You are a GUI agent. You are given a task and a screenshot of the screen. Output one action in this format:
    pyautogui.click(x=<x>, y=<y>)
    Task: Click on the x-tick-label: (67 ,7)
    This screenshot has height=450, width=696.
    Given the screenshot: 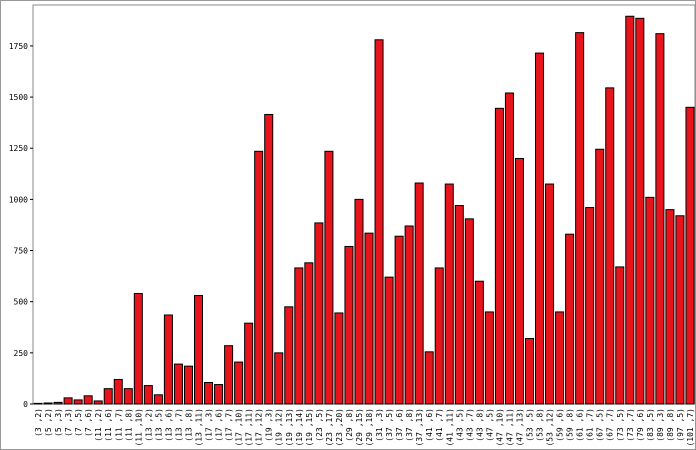 What is the action you would take?
    pyautogui.click(x=610, y=425)
    